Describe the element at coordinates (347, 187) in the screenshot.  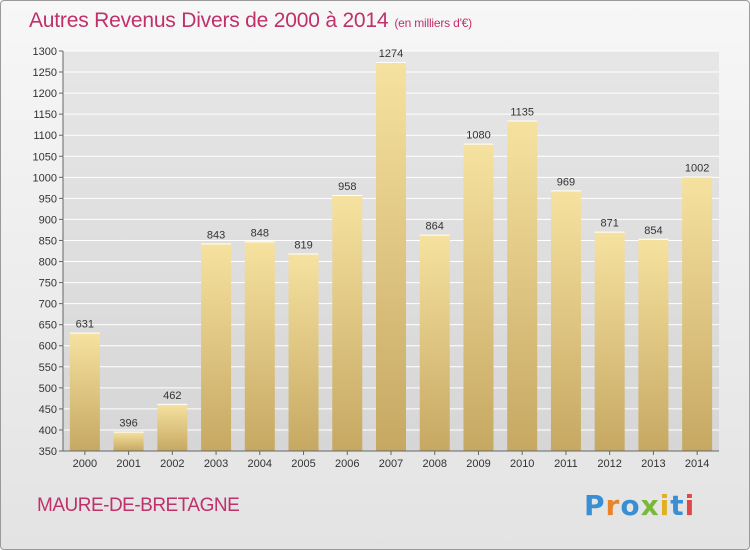
I see `bar-value-label: 958` at that location.